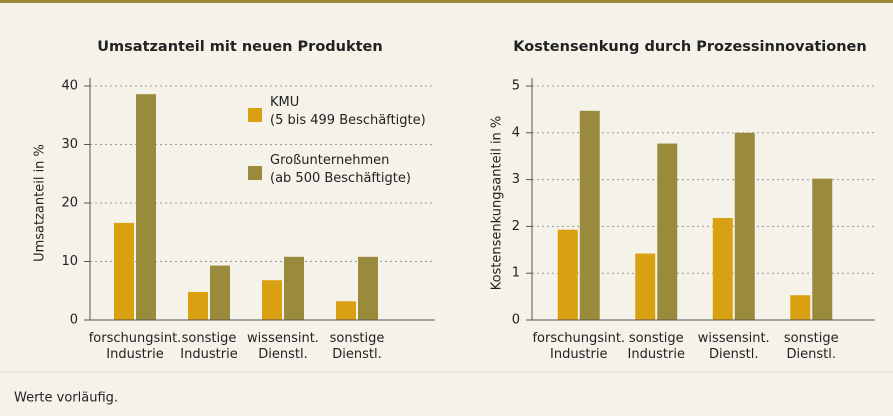 This screenshot has height=416, width=893. I want to click on legend-label: KMU (5 bis 499 Beschäftigte), so click(348, 111).